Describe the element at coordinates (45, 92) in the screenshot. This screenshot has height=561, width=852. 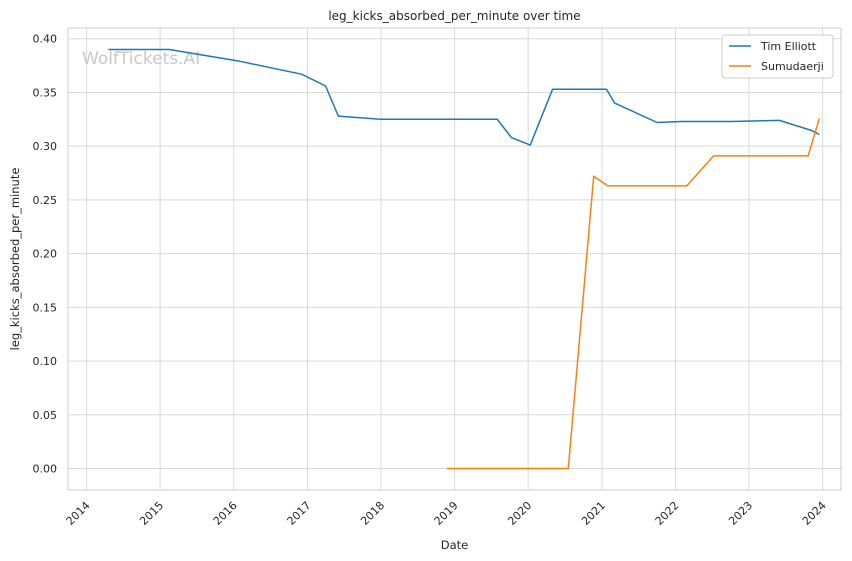
I see `y-tick-label: 0.35` at that location.